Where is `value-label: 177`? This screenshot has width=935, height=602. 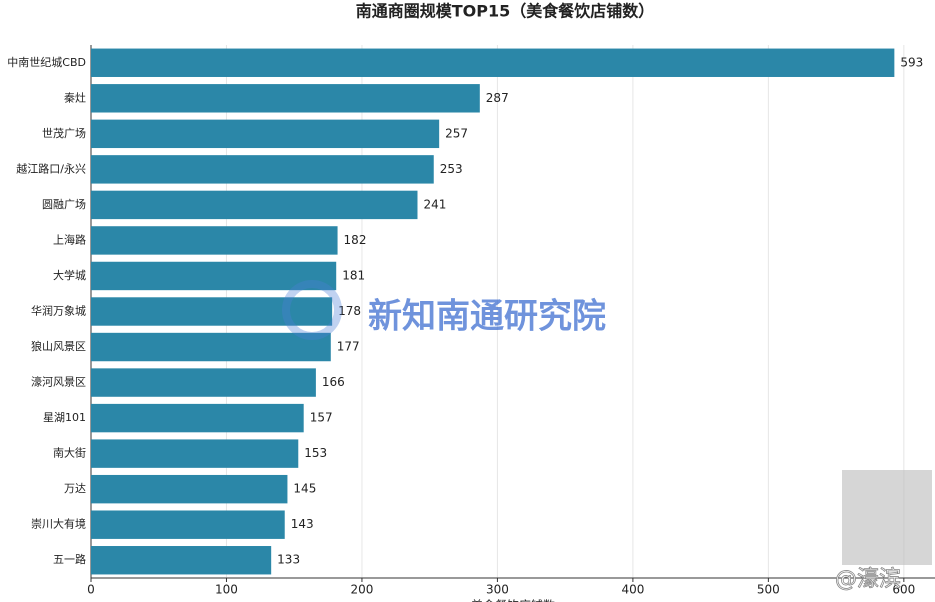 value-label: 177 is located at coordinates (348, 347).